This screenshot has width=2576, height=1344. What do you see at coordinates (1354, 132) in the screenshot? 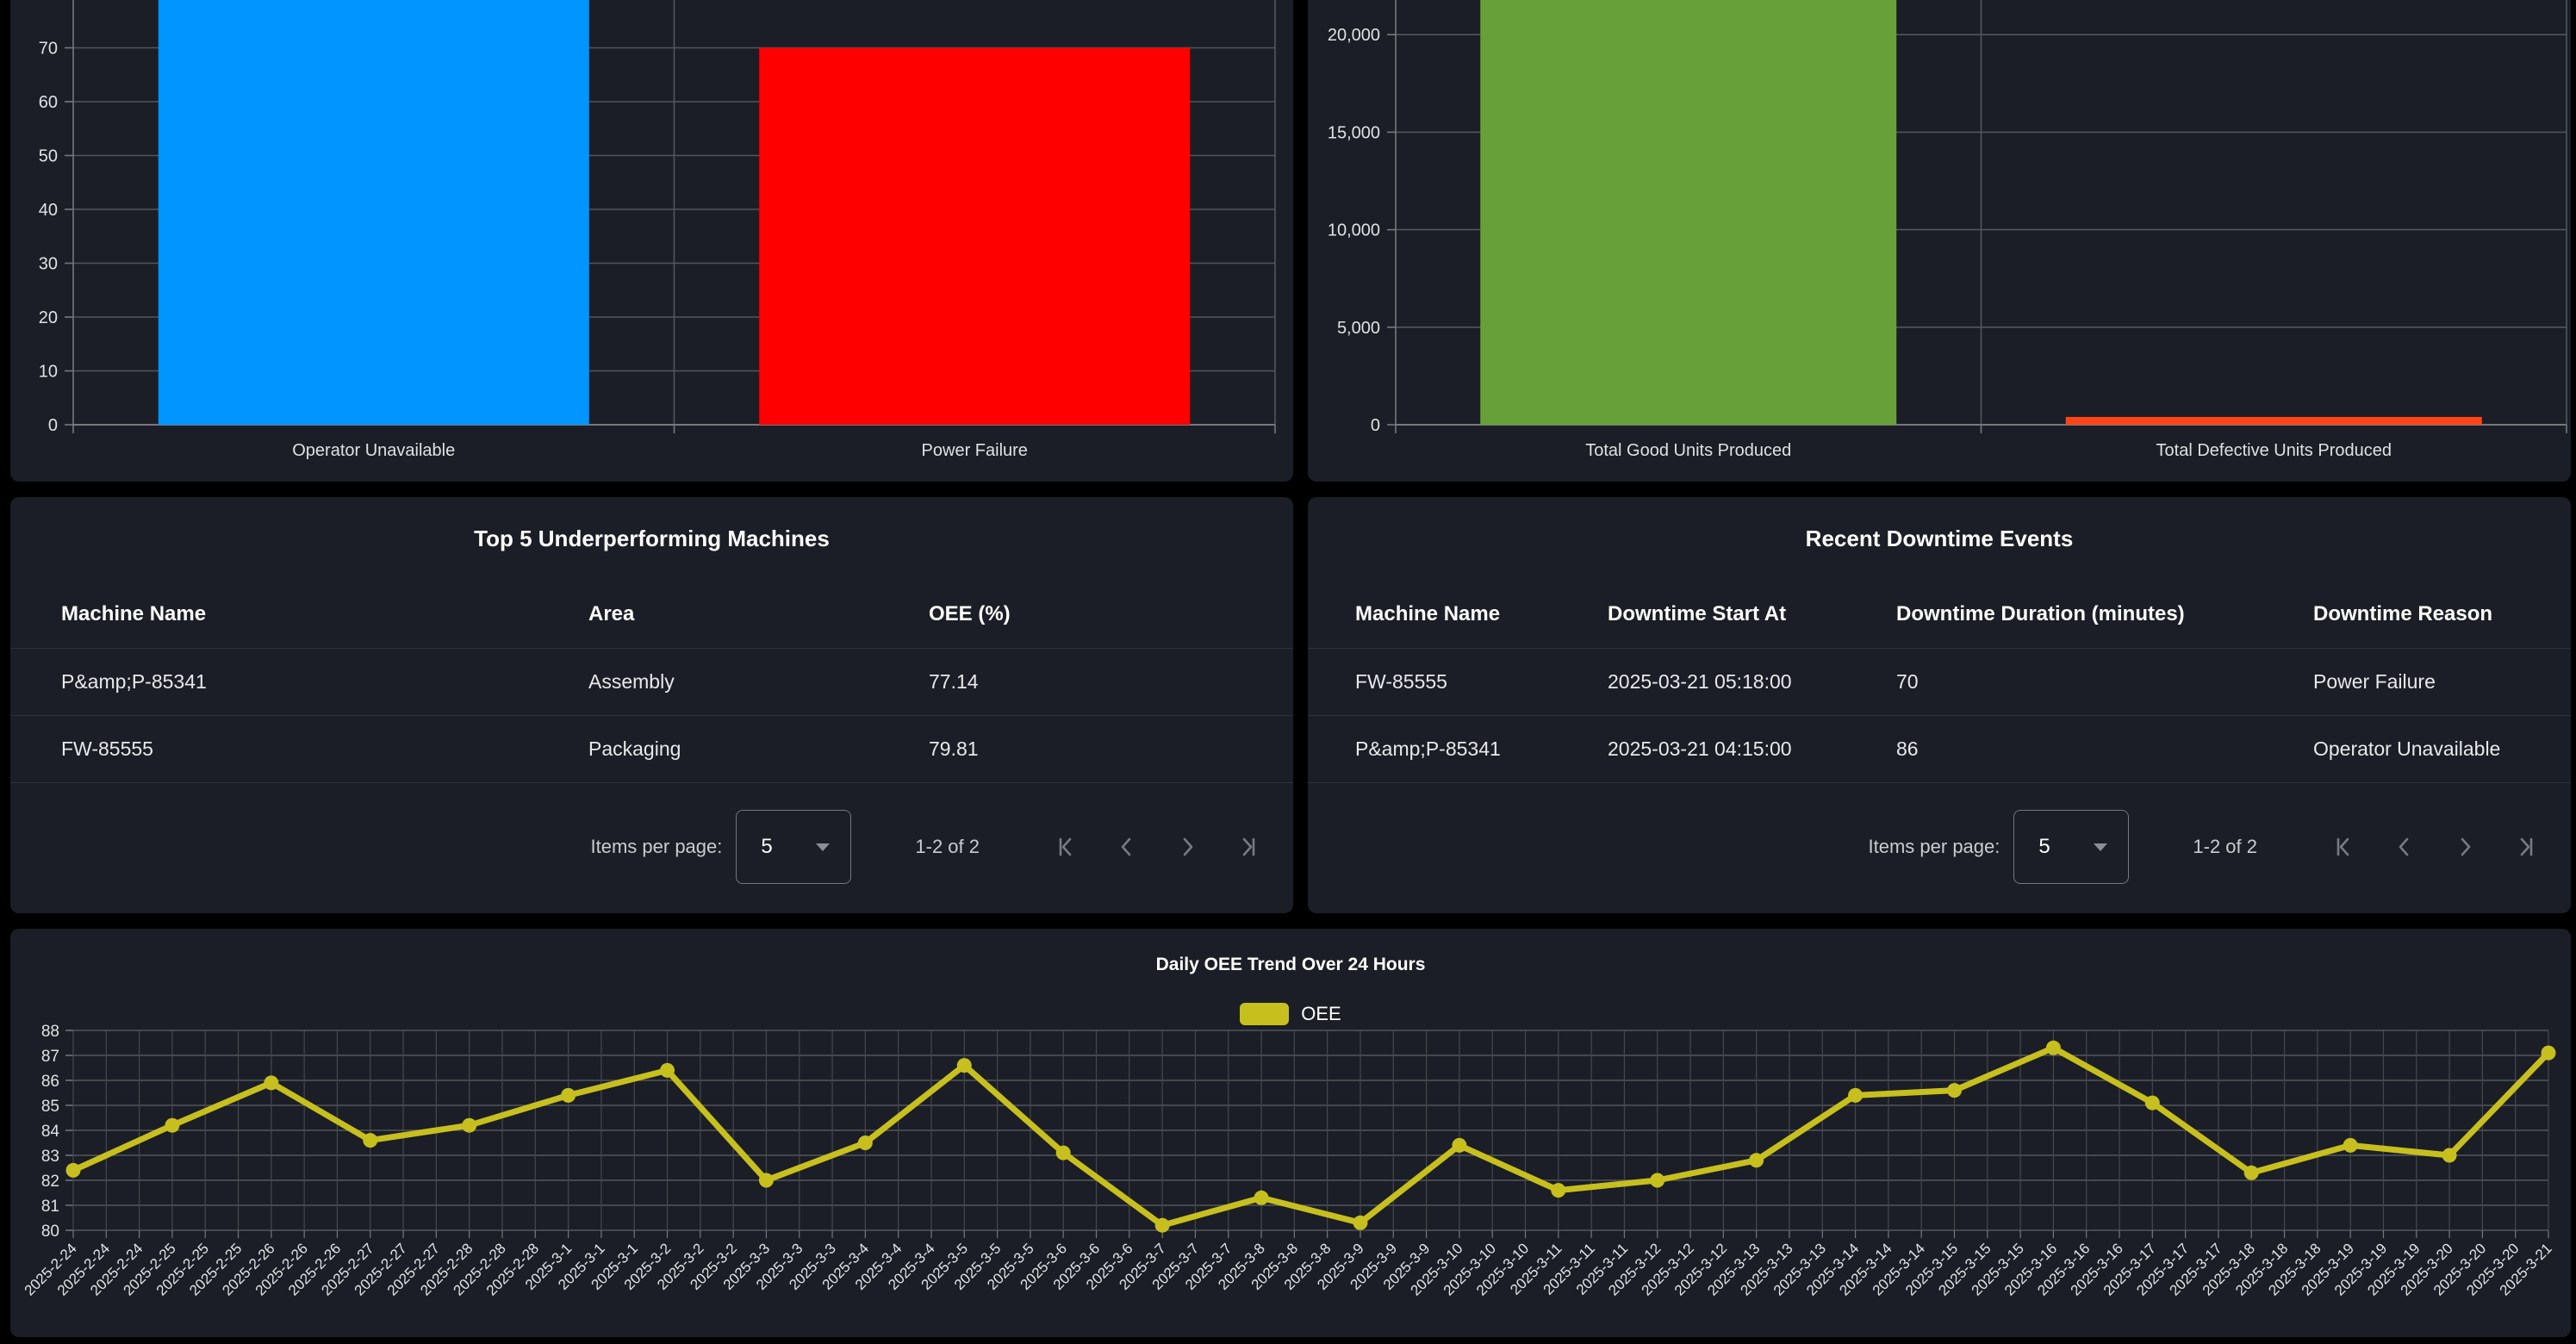
I see `svg-text: 15,000` at bounding box center [1354, 132].